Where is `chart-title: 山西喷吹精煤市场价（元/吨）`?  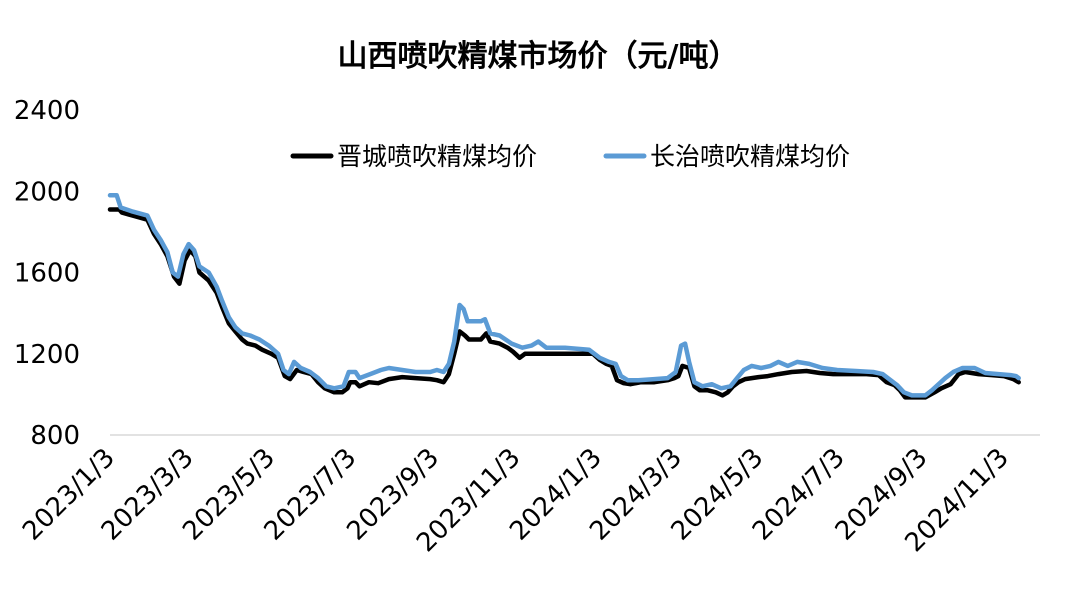
chart-title: 山西喷吹精煤市场价（元/吨） is located at coordinates (538, 56).